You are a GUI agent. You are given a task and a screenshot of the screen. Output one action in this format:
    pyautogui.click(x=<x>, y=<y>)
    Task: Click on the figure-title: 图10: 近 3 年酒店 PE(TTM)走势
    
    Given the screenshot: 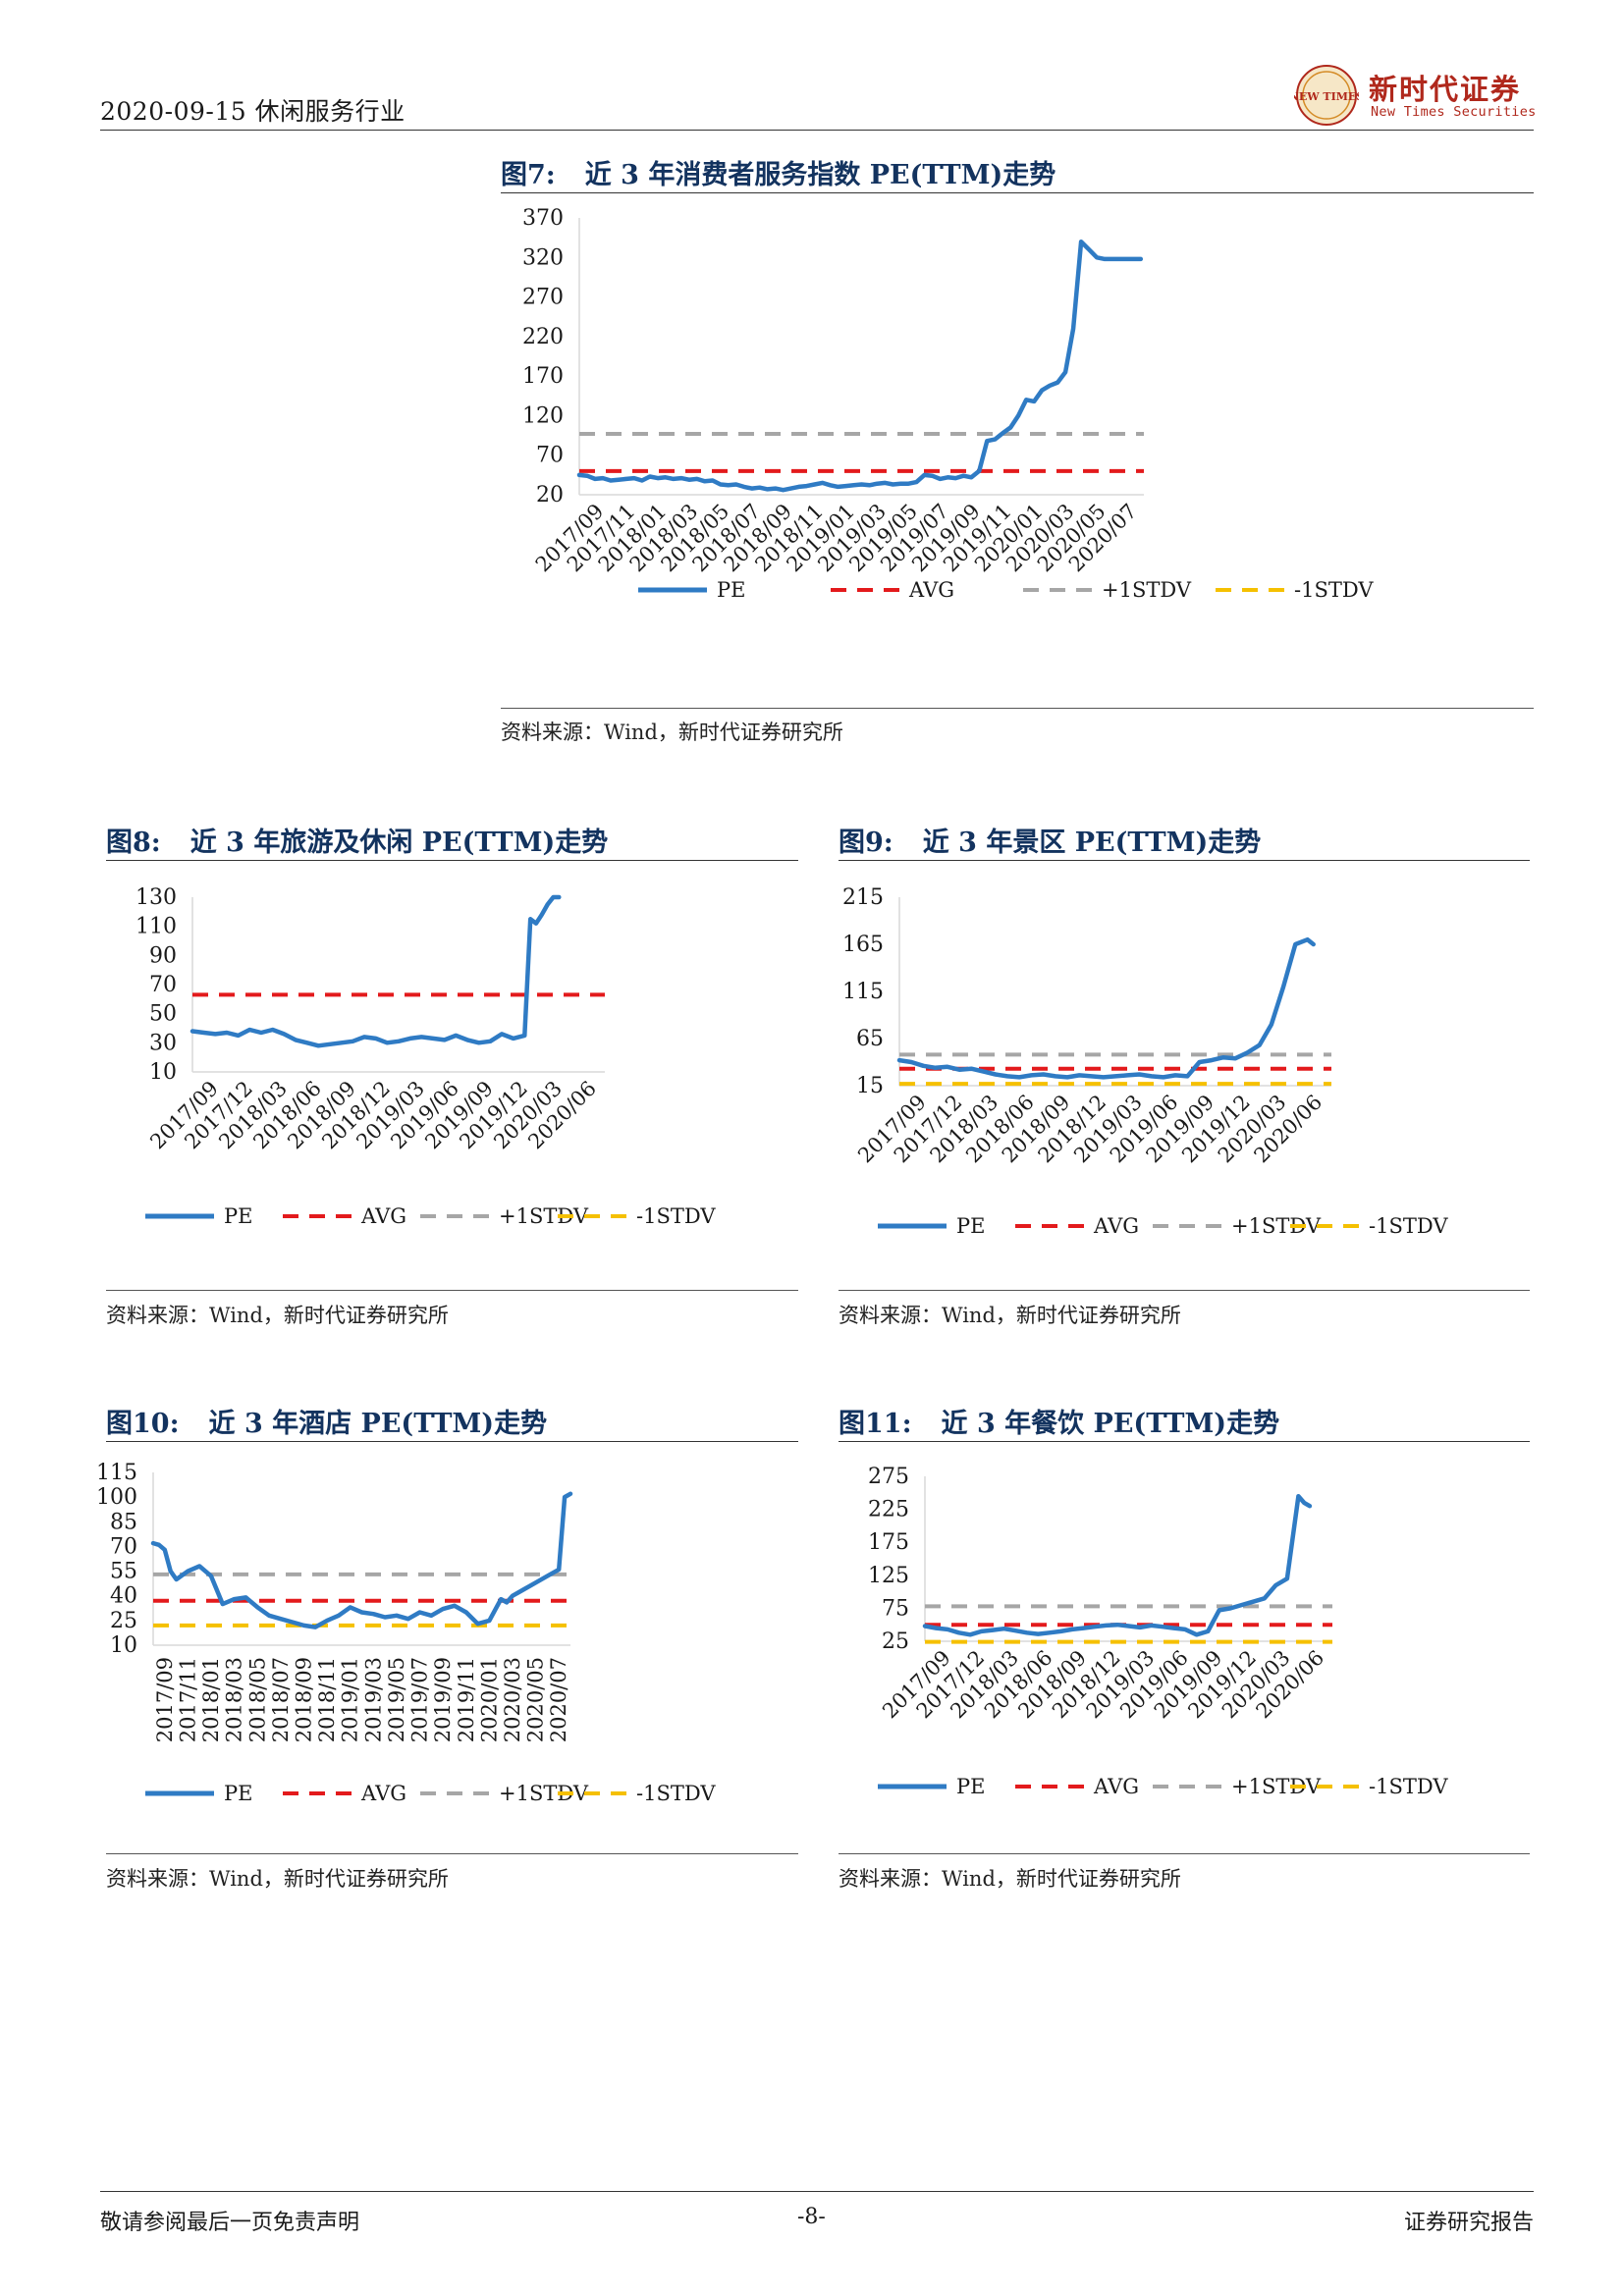 What is the action you would take?
    pyautogui.click(x=326, y=1421)
    